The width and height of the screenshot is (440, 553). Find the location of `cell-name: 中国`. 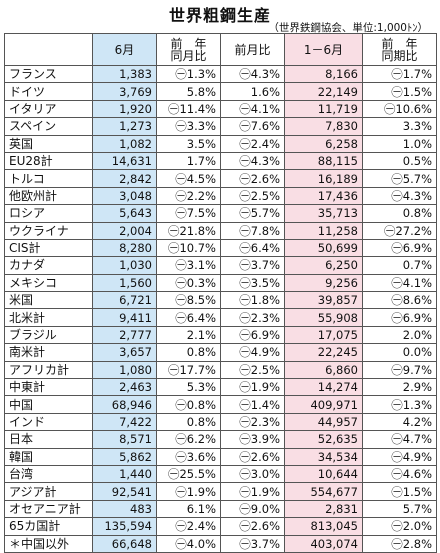

cell-name: 中国 is located at coordinates (48, 404).